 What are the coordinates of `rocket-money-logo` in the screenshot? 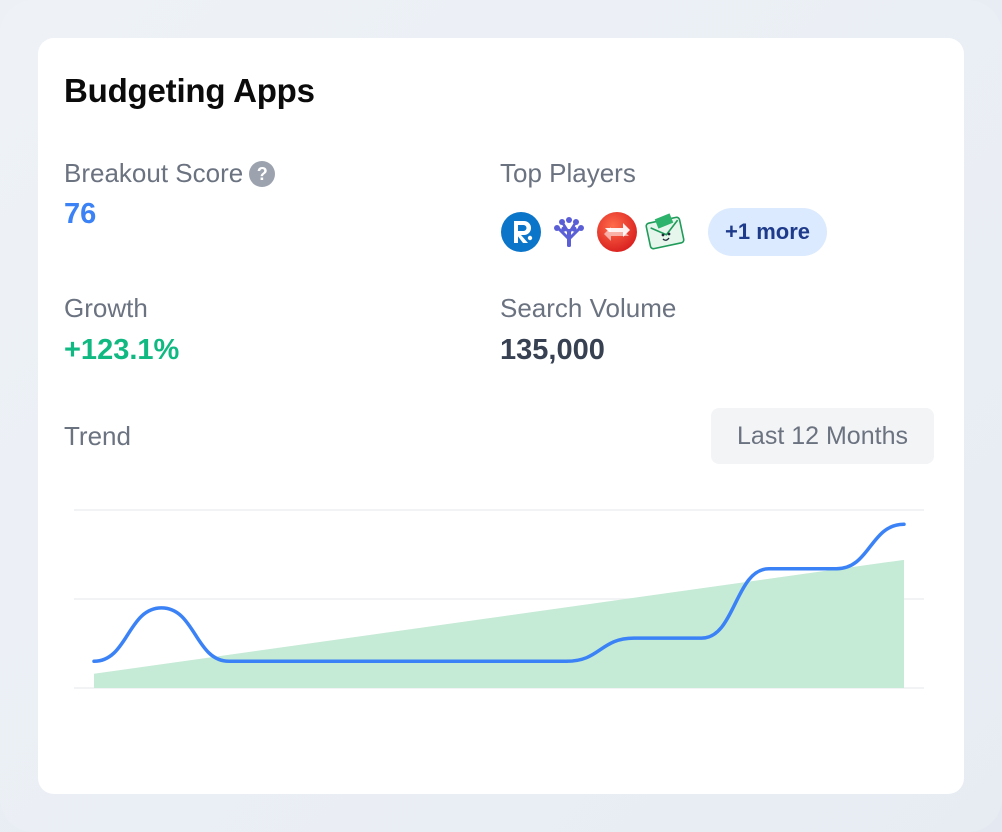 It's located at (521, 232).